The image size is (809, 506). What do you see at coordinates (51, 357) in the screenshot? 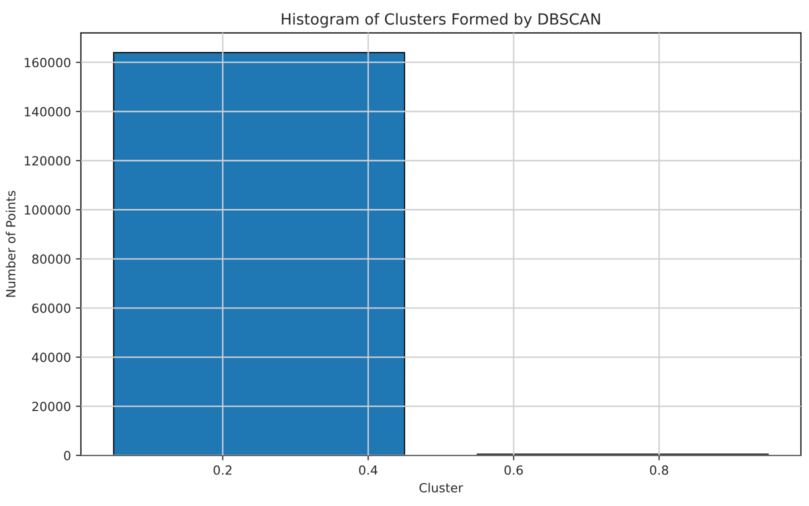
I see `y-tick-label: 40000` at bounding box center [51, 357].